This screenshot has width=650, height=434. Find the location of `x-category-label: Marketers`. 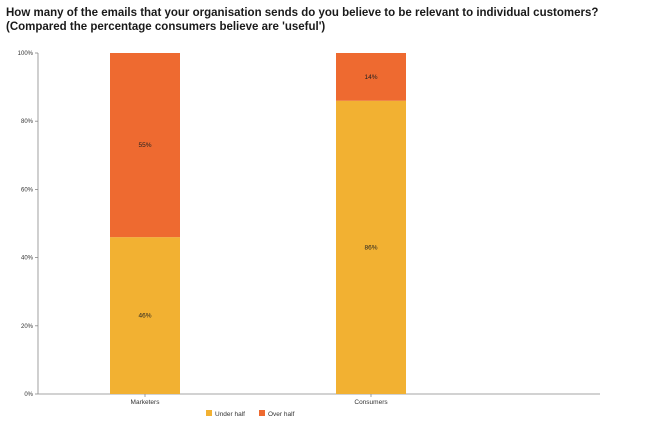

x-category-label: Marketers is located at coordinates (146, 402).